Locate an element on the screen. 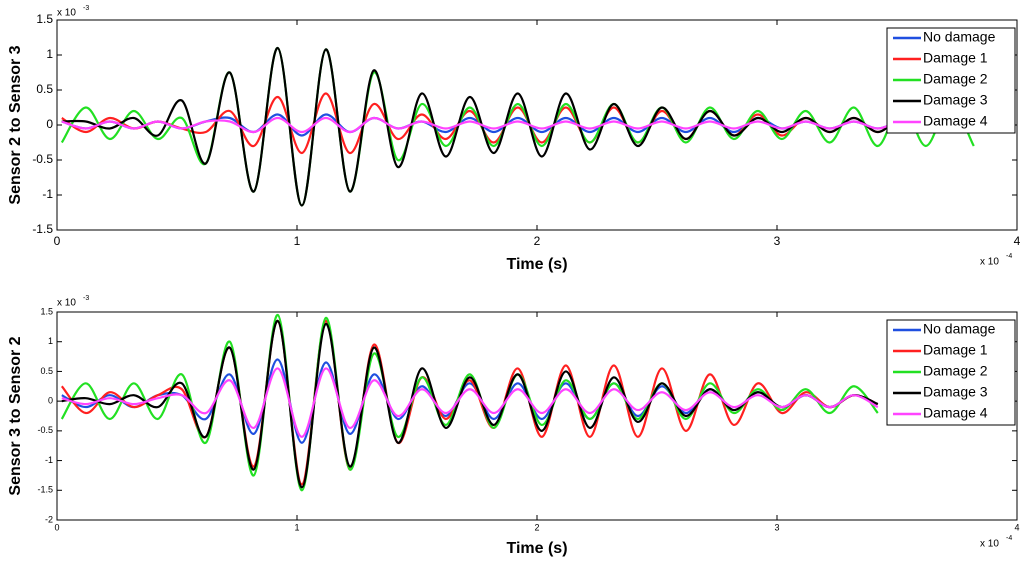  y-axis-label: Sensor 2 to Sensor 3 is located at coordinates (15, 124).